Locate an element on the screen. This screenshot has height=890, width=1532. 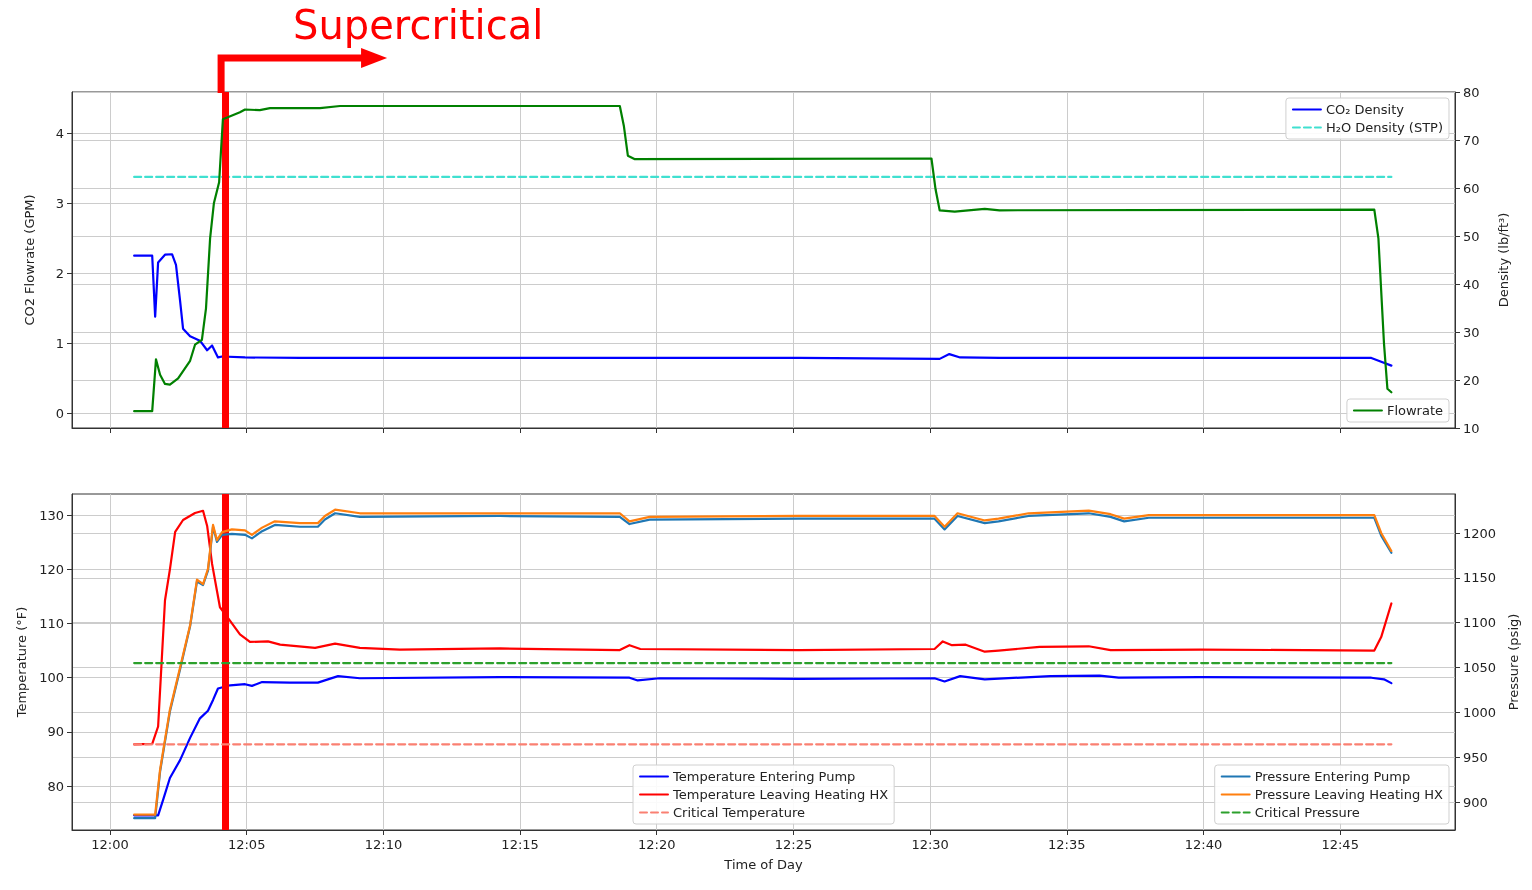
y2-tick-label: 10 is located at coordinates (1471, 428).